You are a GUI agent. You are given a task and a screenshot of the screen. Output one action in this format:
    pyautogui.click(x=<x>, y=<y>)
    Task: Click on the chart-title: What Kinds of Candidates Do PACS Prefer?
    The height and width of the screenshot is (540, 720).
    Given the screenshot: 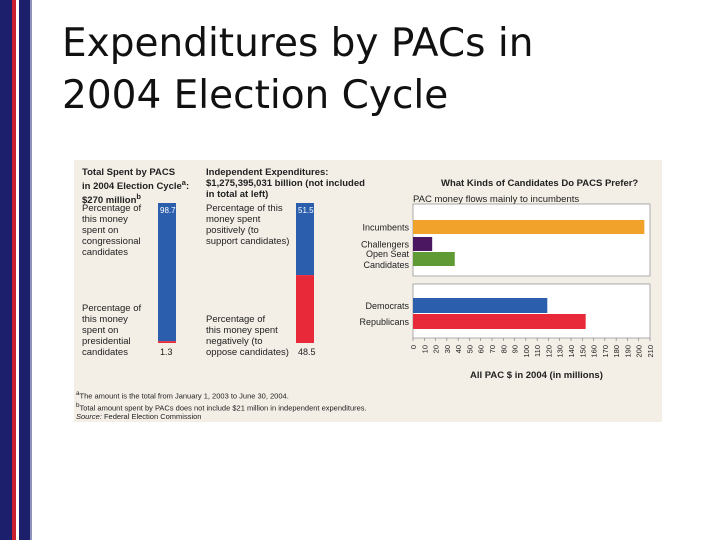 What is the action you would take?
    pyautogui.click(x=540, y=183)
    